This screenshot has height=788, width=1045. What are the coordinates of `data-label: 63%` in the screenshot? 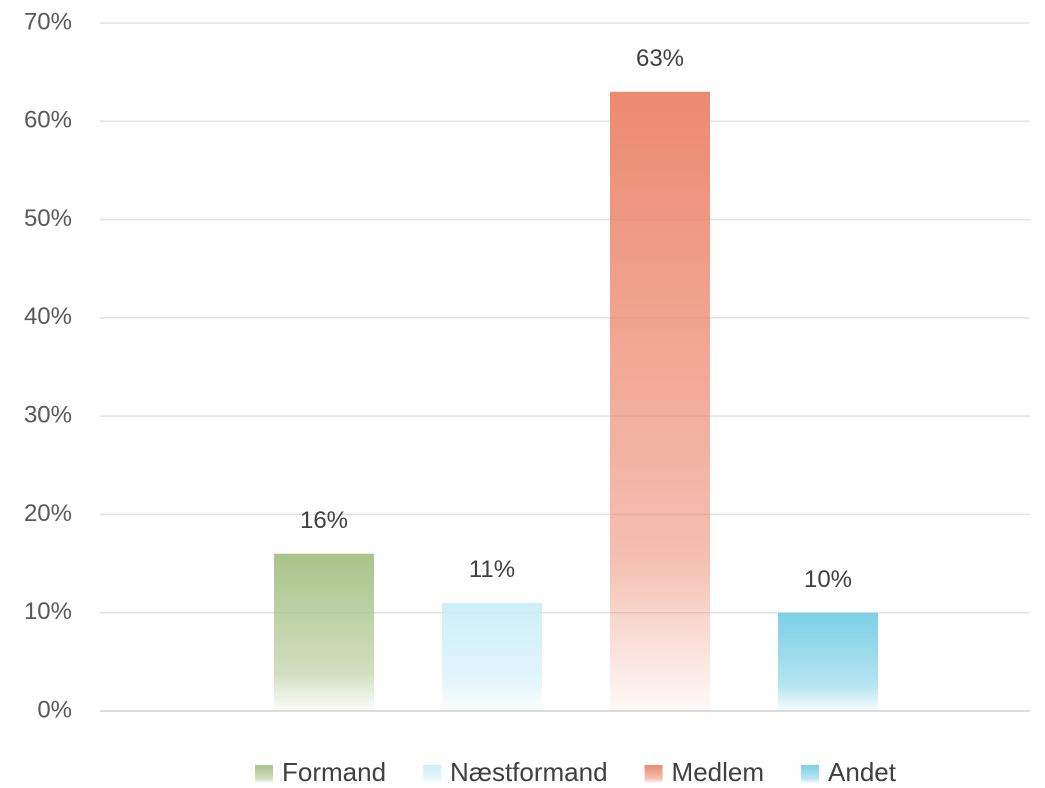 It's located at (660, 58).